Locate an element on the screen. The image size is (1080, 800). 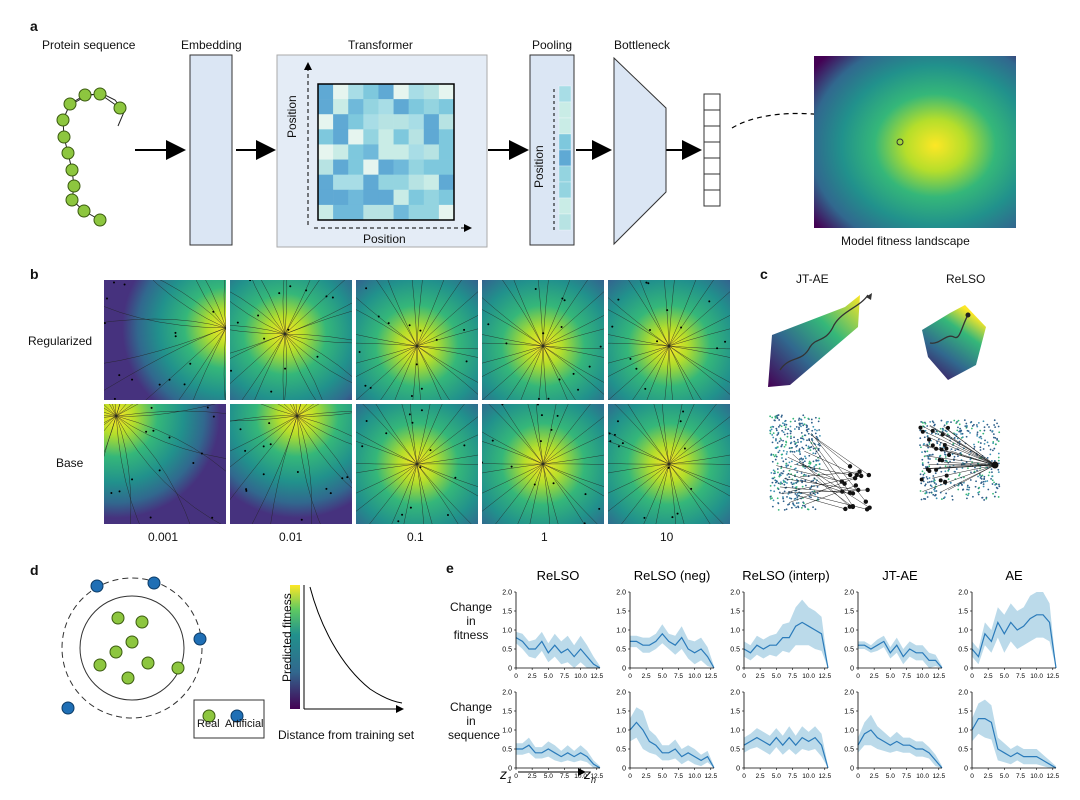
z-start-label: z1 is located at coordinates (506, 775).